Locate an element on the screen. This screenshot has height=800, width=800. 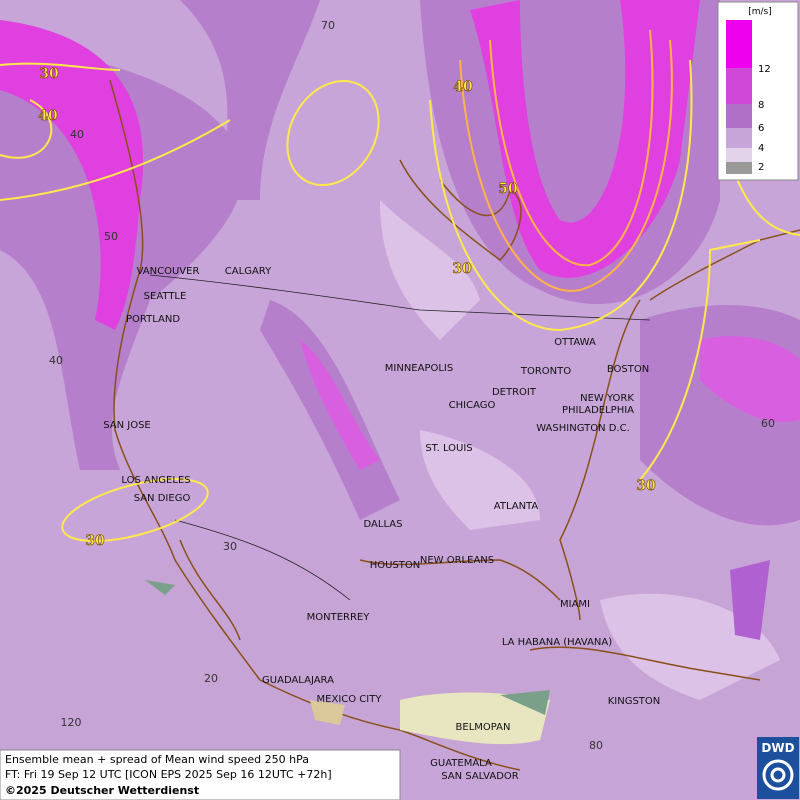
footer-line: ©2025 Deutscher Wetterdienst is located at coordinates (102, 790).